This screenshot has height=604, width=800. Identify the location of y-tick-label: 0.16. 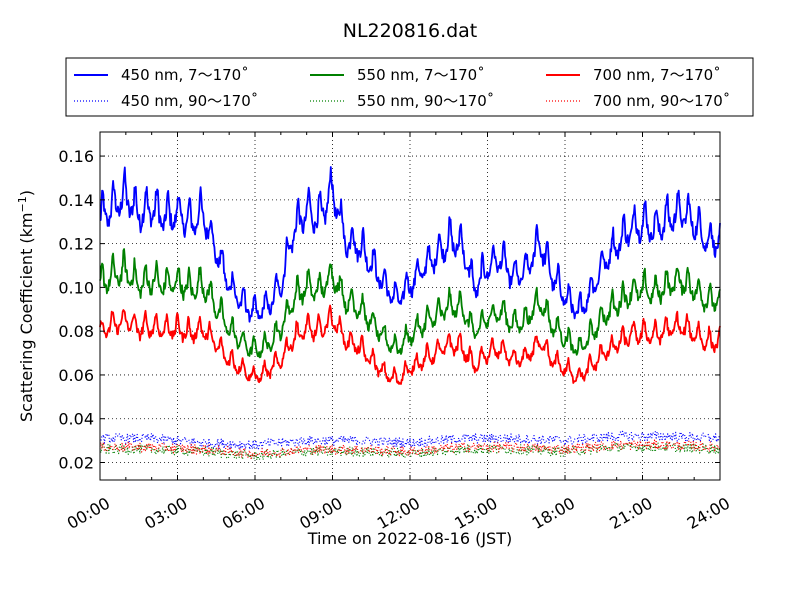
(76, 156).